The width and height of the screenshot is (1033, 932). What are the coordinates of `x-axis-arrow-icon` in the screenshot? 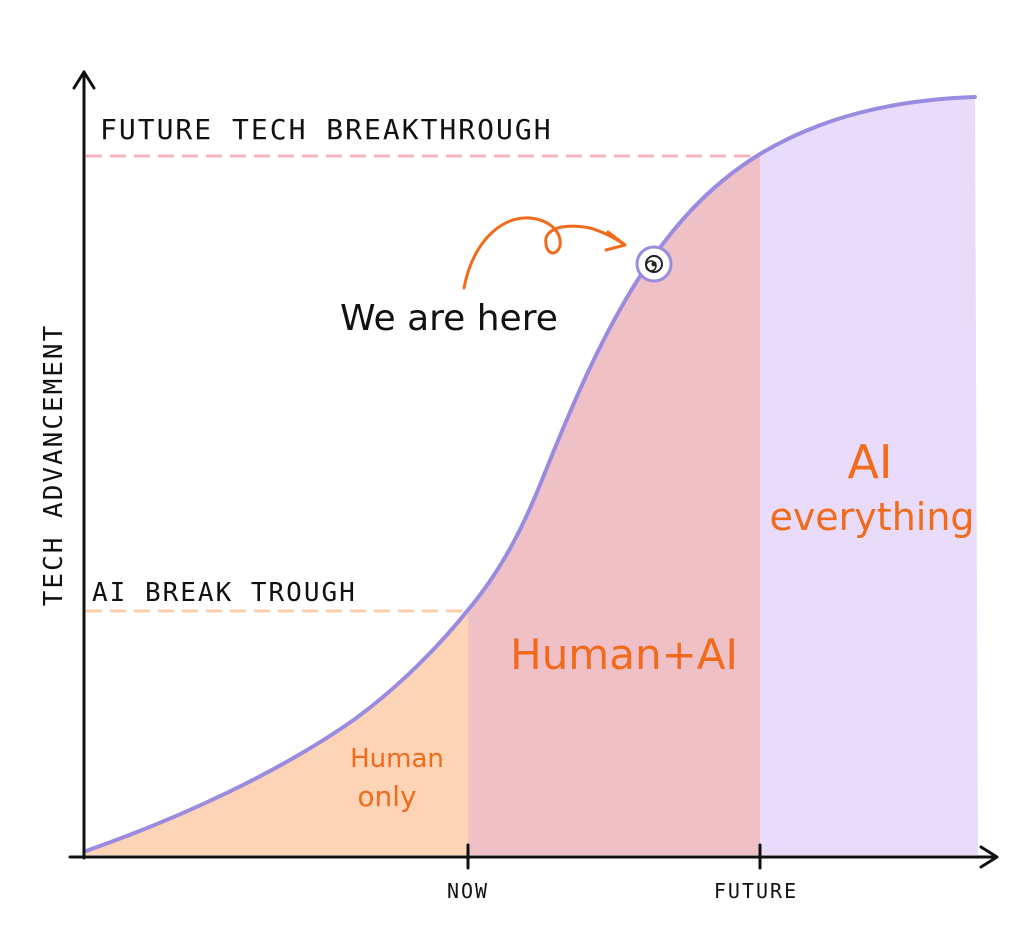 It's located at (989, 857).